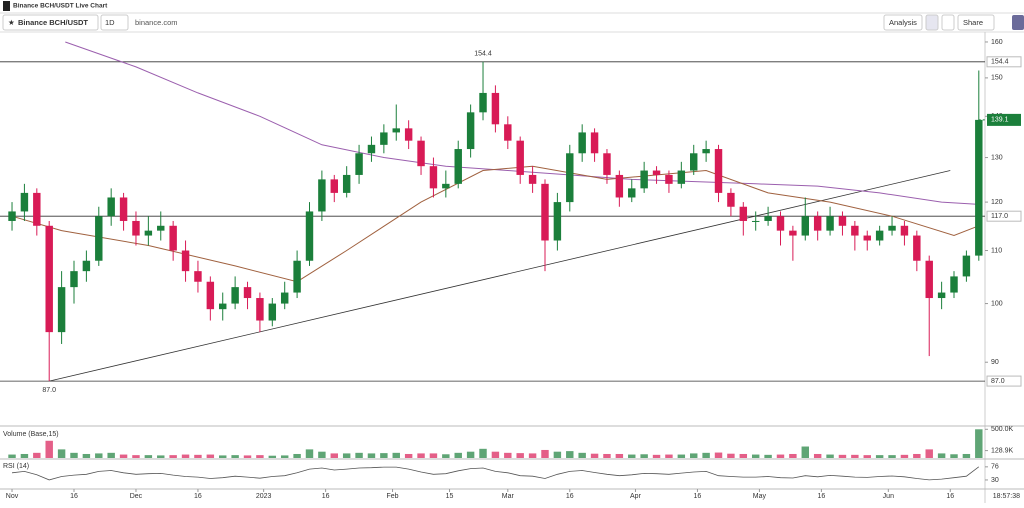 Image resolution: width=1024 pixels, height=508 pixels. Describe the element at coordinates (53, 22) in the screenshot. I see `symbol: Binance BCH/USDT` at that location.